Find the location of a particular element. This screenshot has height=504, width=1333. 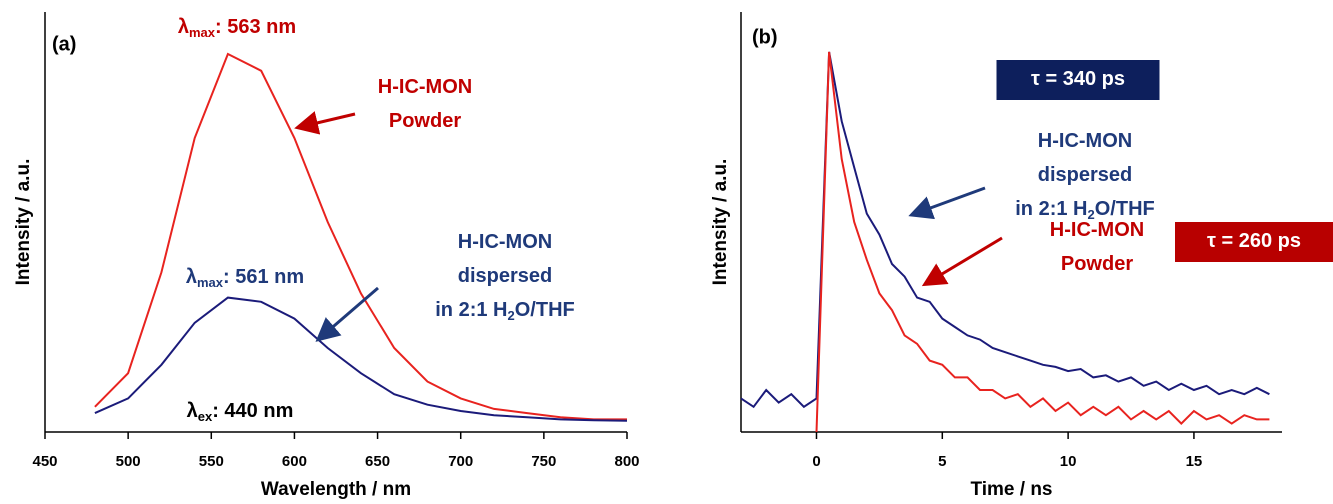

x-tick-label: 500 is located at coordinates (128, 461).